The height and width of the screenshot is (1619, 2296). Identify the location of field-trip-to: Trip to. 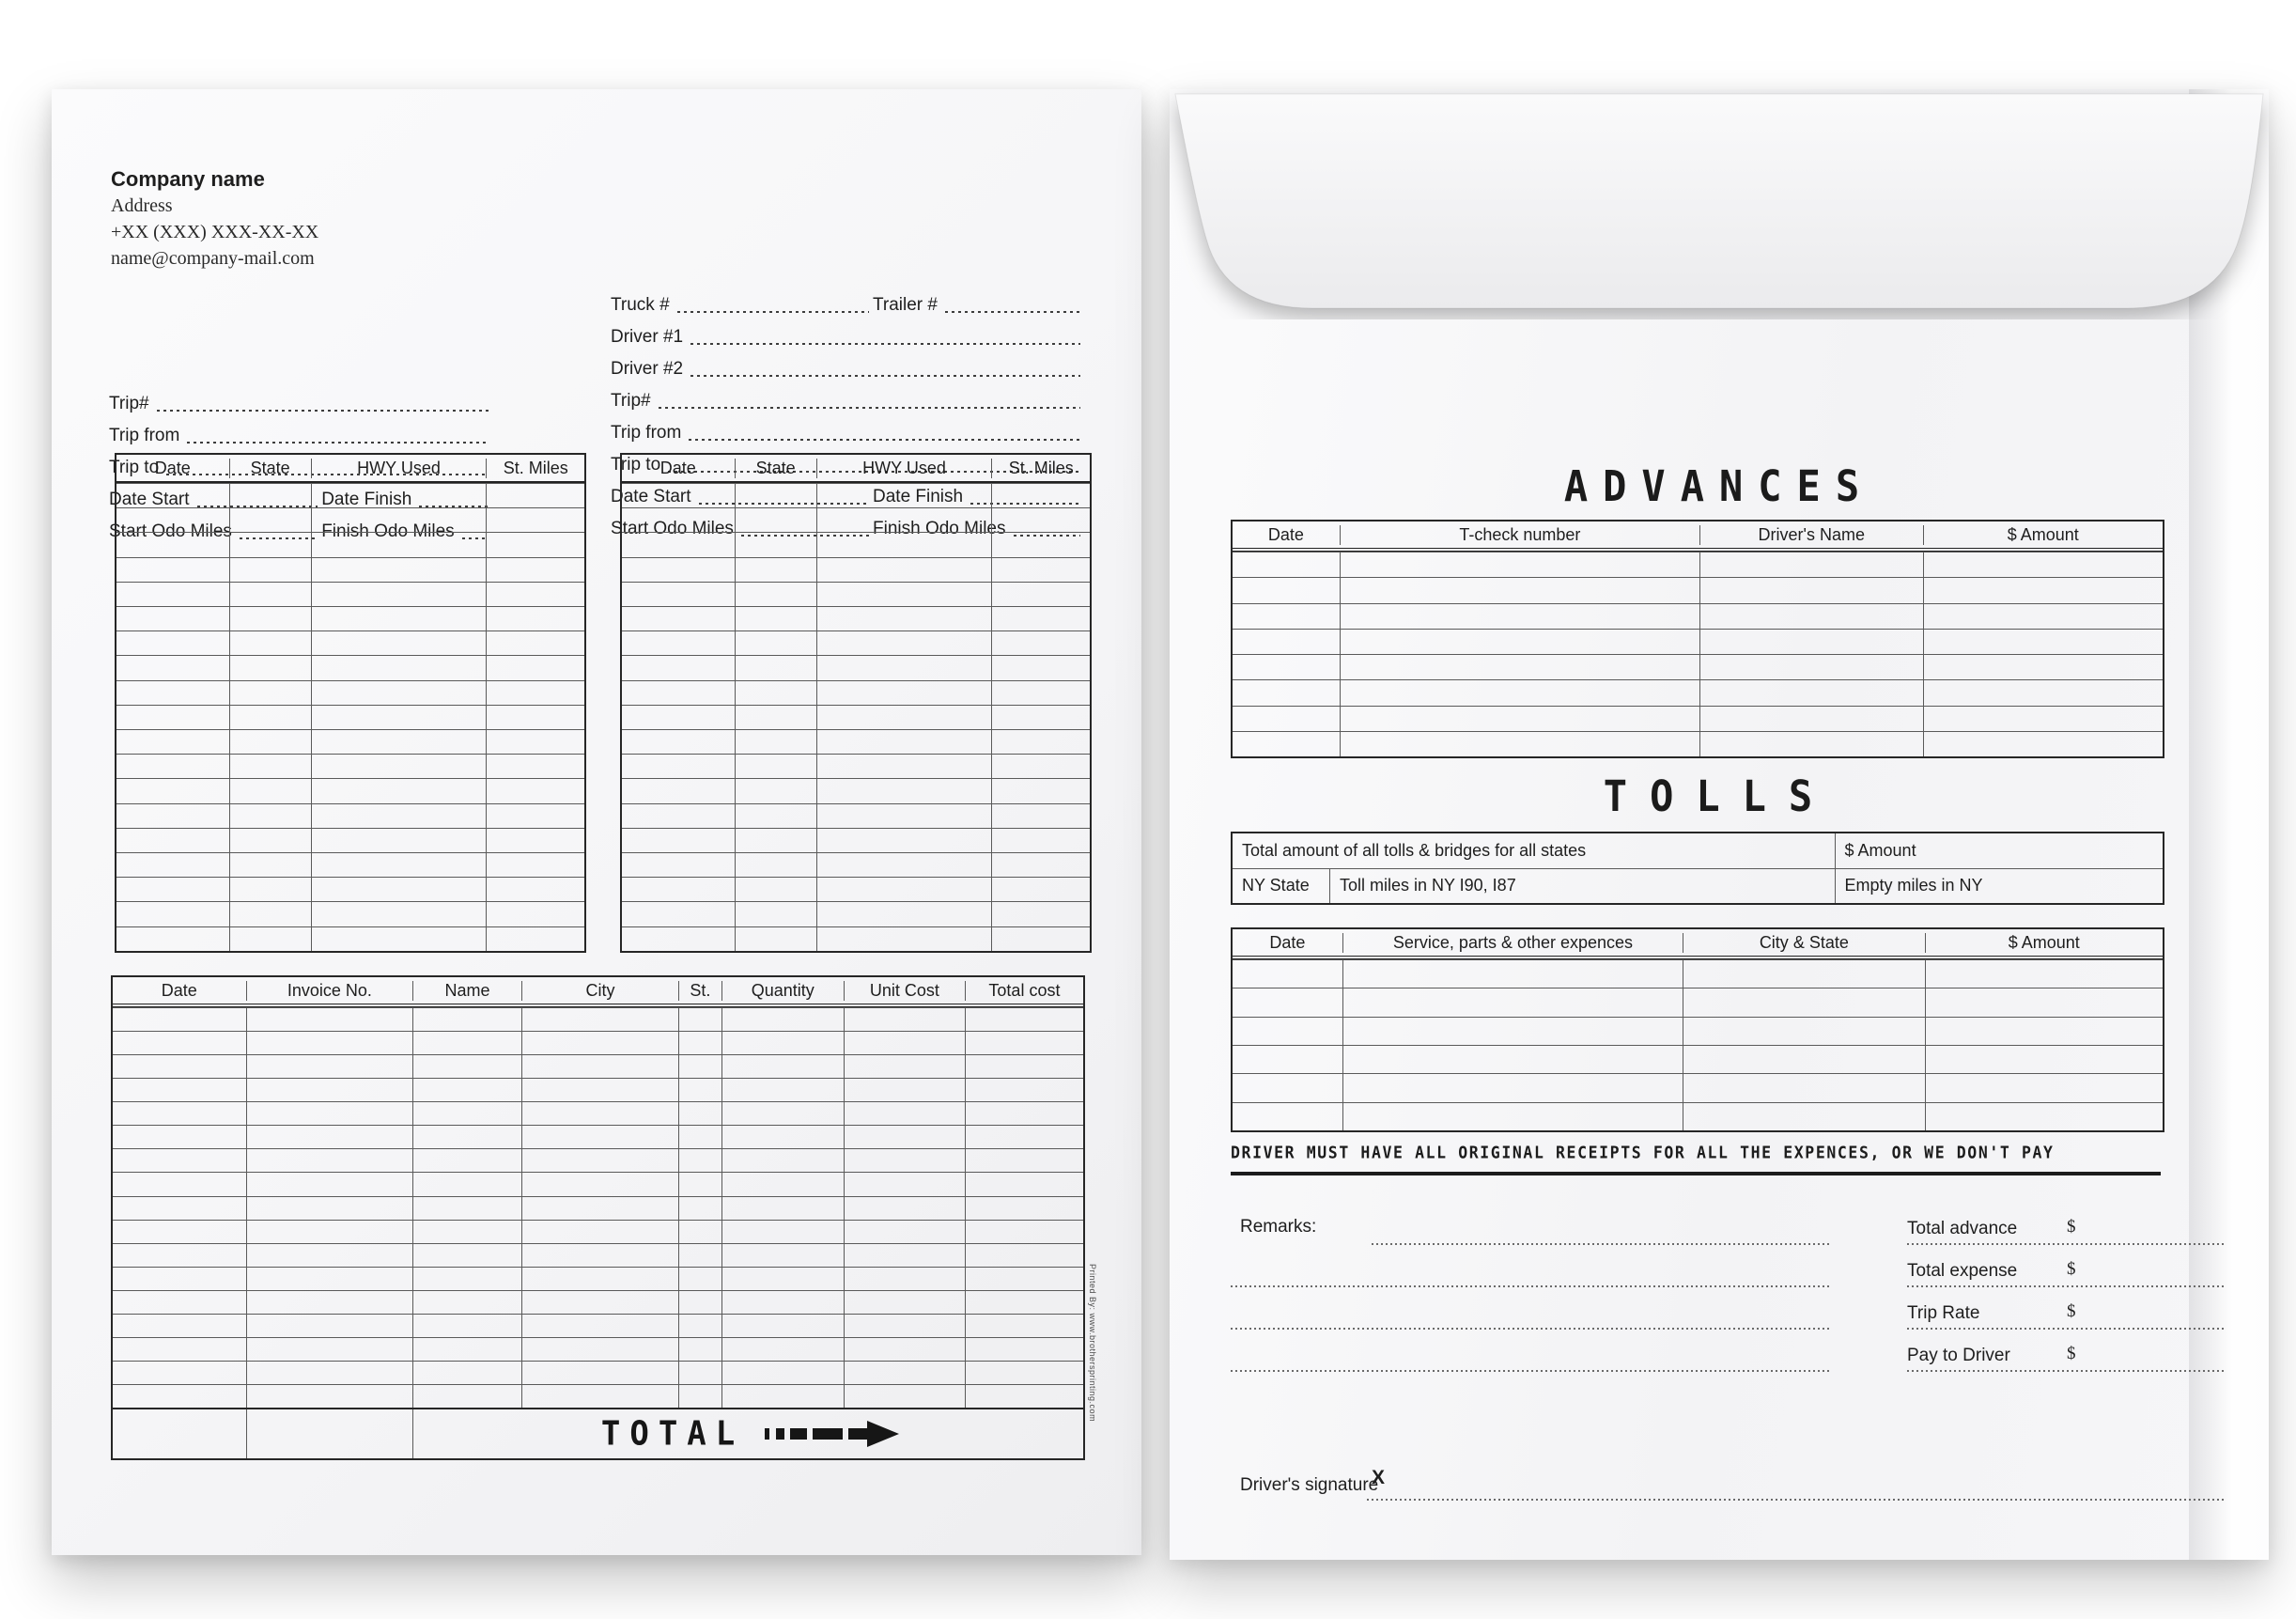
(299, 462).